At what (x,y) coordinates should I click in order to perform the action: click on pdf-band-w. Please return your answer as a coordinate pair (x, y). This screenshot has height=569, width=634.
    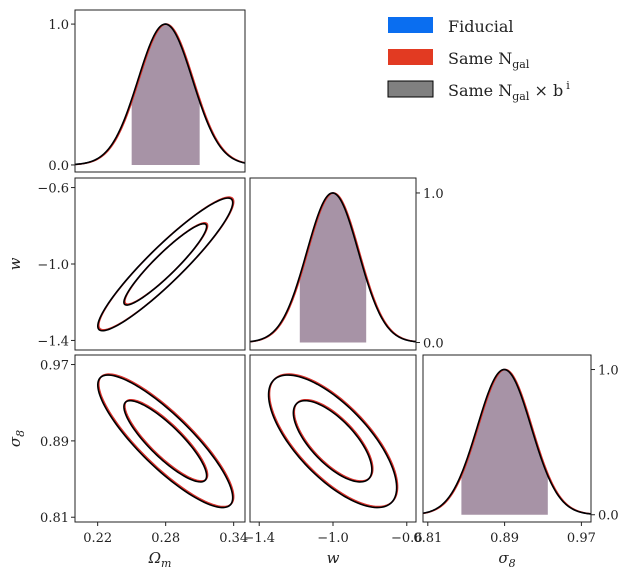
    Looking at the image, I should click on (333, 267).